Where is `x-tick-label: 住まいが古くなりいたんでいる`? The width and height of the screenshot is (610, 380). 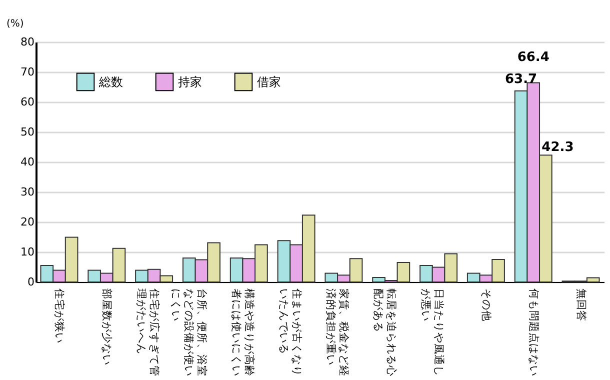 x-tick-label: 住まいが古くなりいたんでいる is located at coordinates (290, 332).